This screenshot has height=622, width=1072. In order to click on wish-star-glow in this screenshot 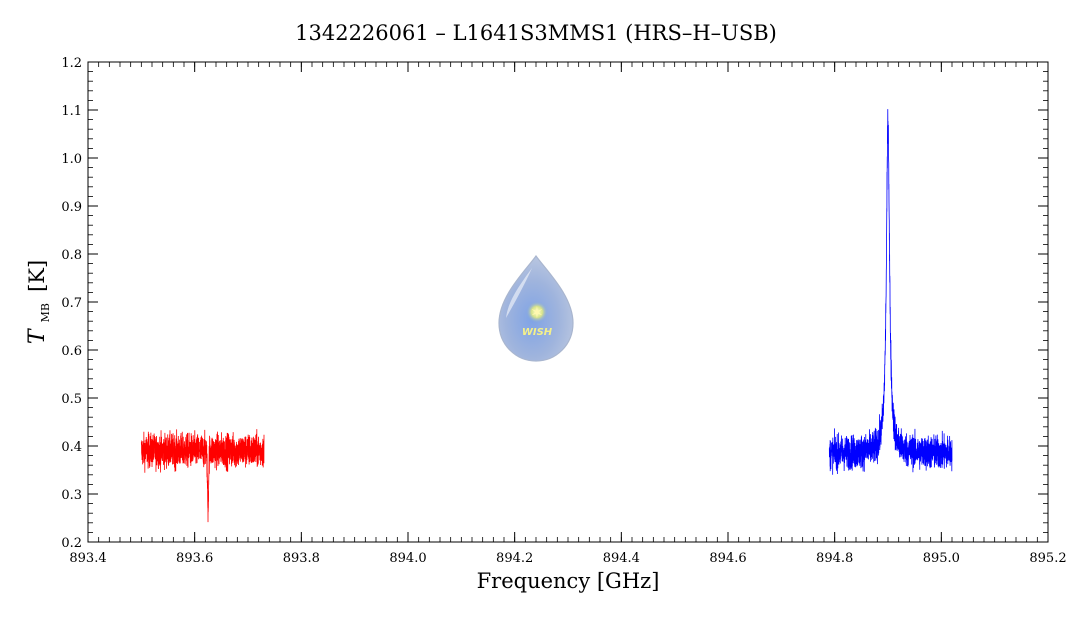, I will do `click(537, 312)`.